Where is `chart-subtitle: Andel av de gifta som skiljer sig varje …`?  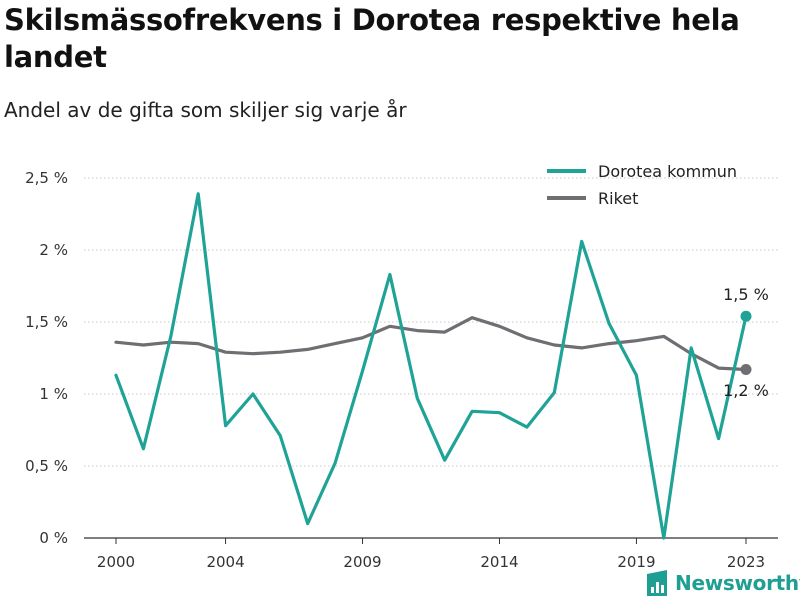
chart-subtitle: Andel av de gifta som skiljer sig varje … is located at coordinates (205, 110).